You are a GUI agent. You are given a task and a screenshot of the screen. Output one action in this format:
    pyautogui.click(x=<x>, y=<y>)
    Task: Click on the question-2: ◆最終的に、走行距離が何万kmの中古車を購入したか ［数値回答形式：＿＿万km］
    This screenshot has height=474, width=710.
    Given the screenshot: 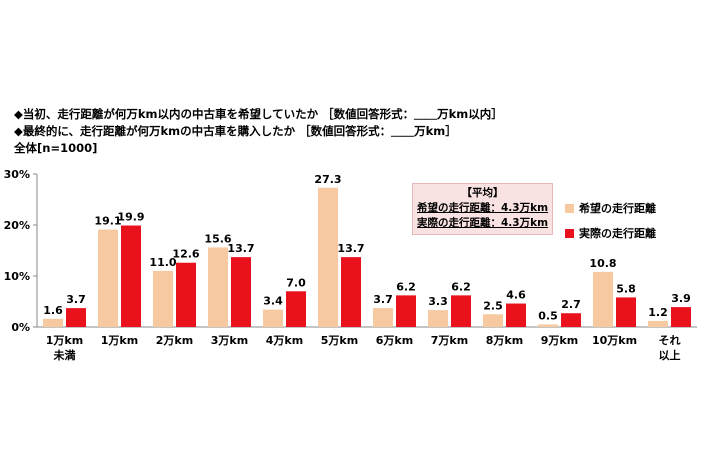 What is the action you would take?
    pyautogui.click(x=235, y=131)
    